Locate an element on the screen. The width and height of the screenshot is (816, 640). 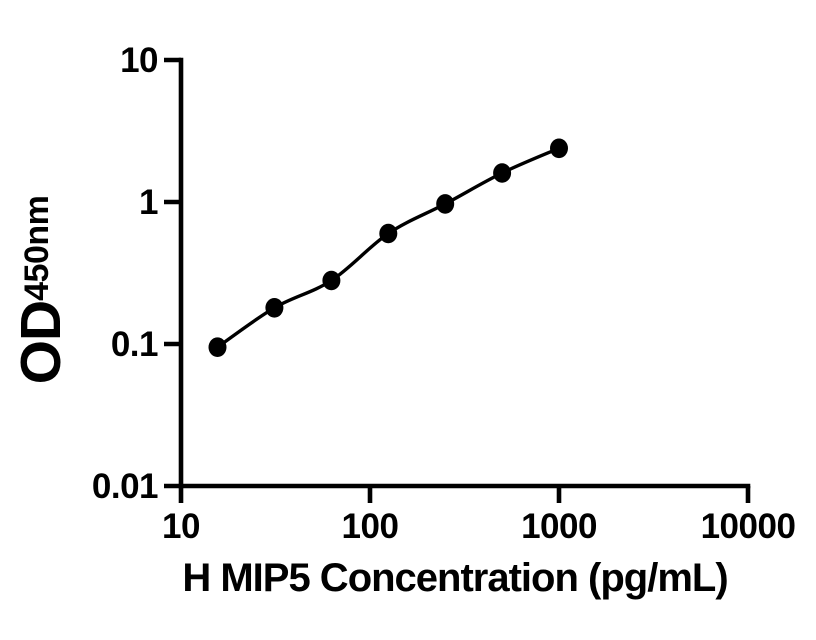
x-tick-label: 10000 is located at coordinates (748, 526).